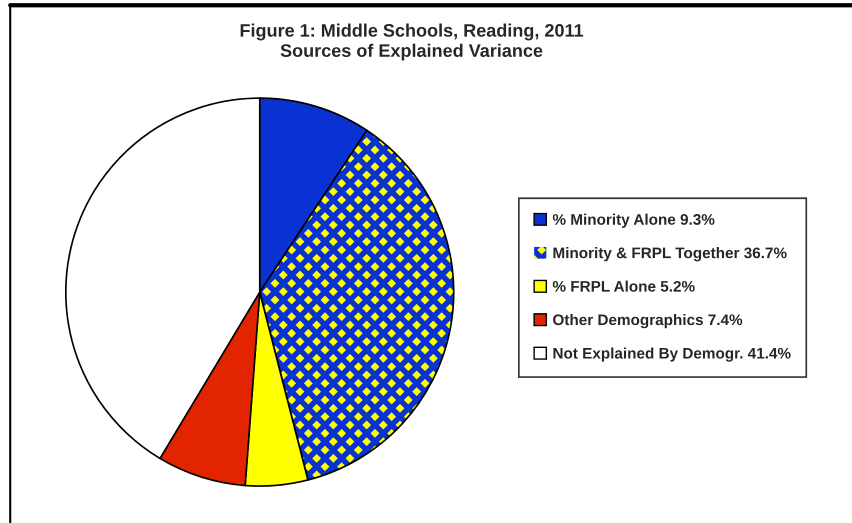 This screenshot has height=523, width=852. What do you see at coordinates (670, 254) in the screenshot?
I see `legend-label: Minority & FRPL Together 36.7%` at bounding box center [670, 254].